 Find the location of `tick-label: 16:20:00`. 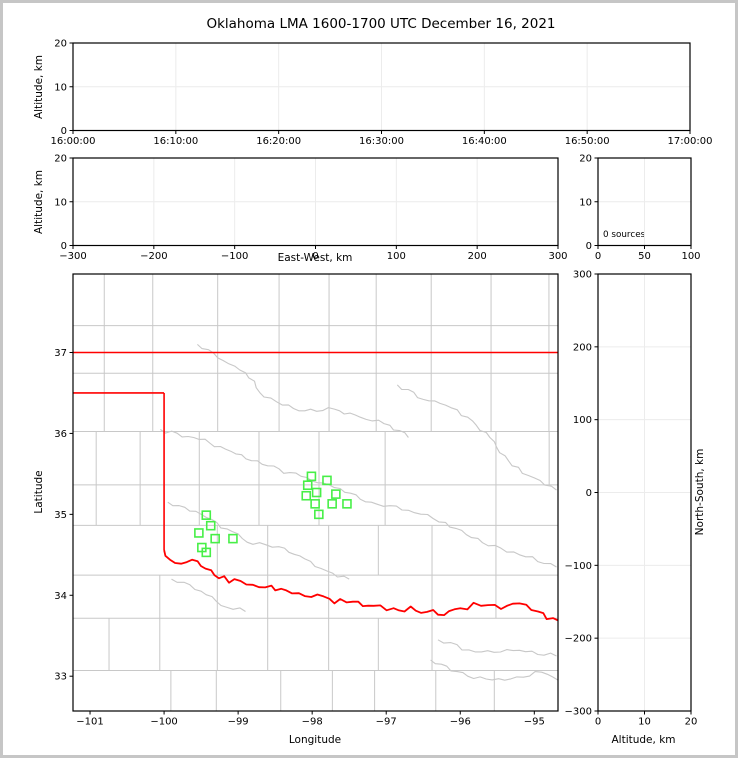

tick-label: 16:20:00 is located at coordinates (278, 141).